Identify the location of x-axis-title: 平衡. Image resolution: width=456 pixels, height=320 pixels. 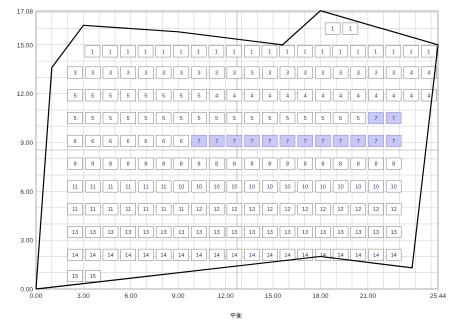
(236, 316).